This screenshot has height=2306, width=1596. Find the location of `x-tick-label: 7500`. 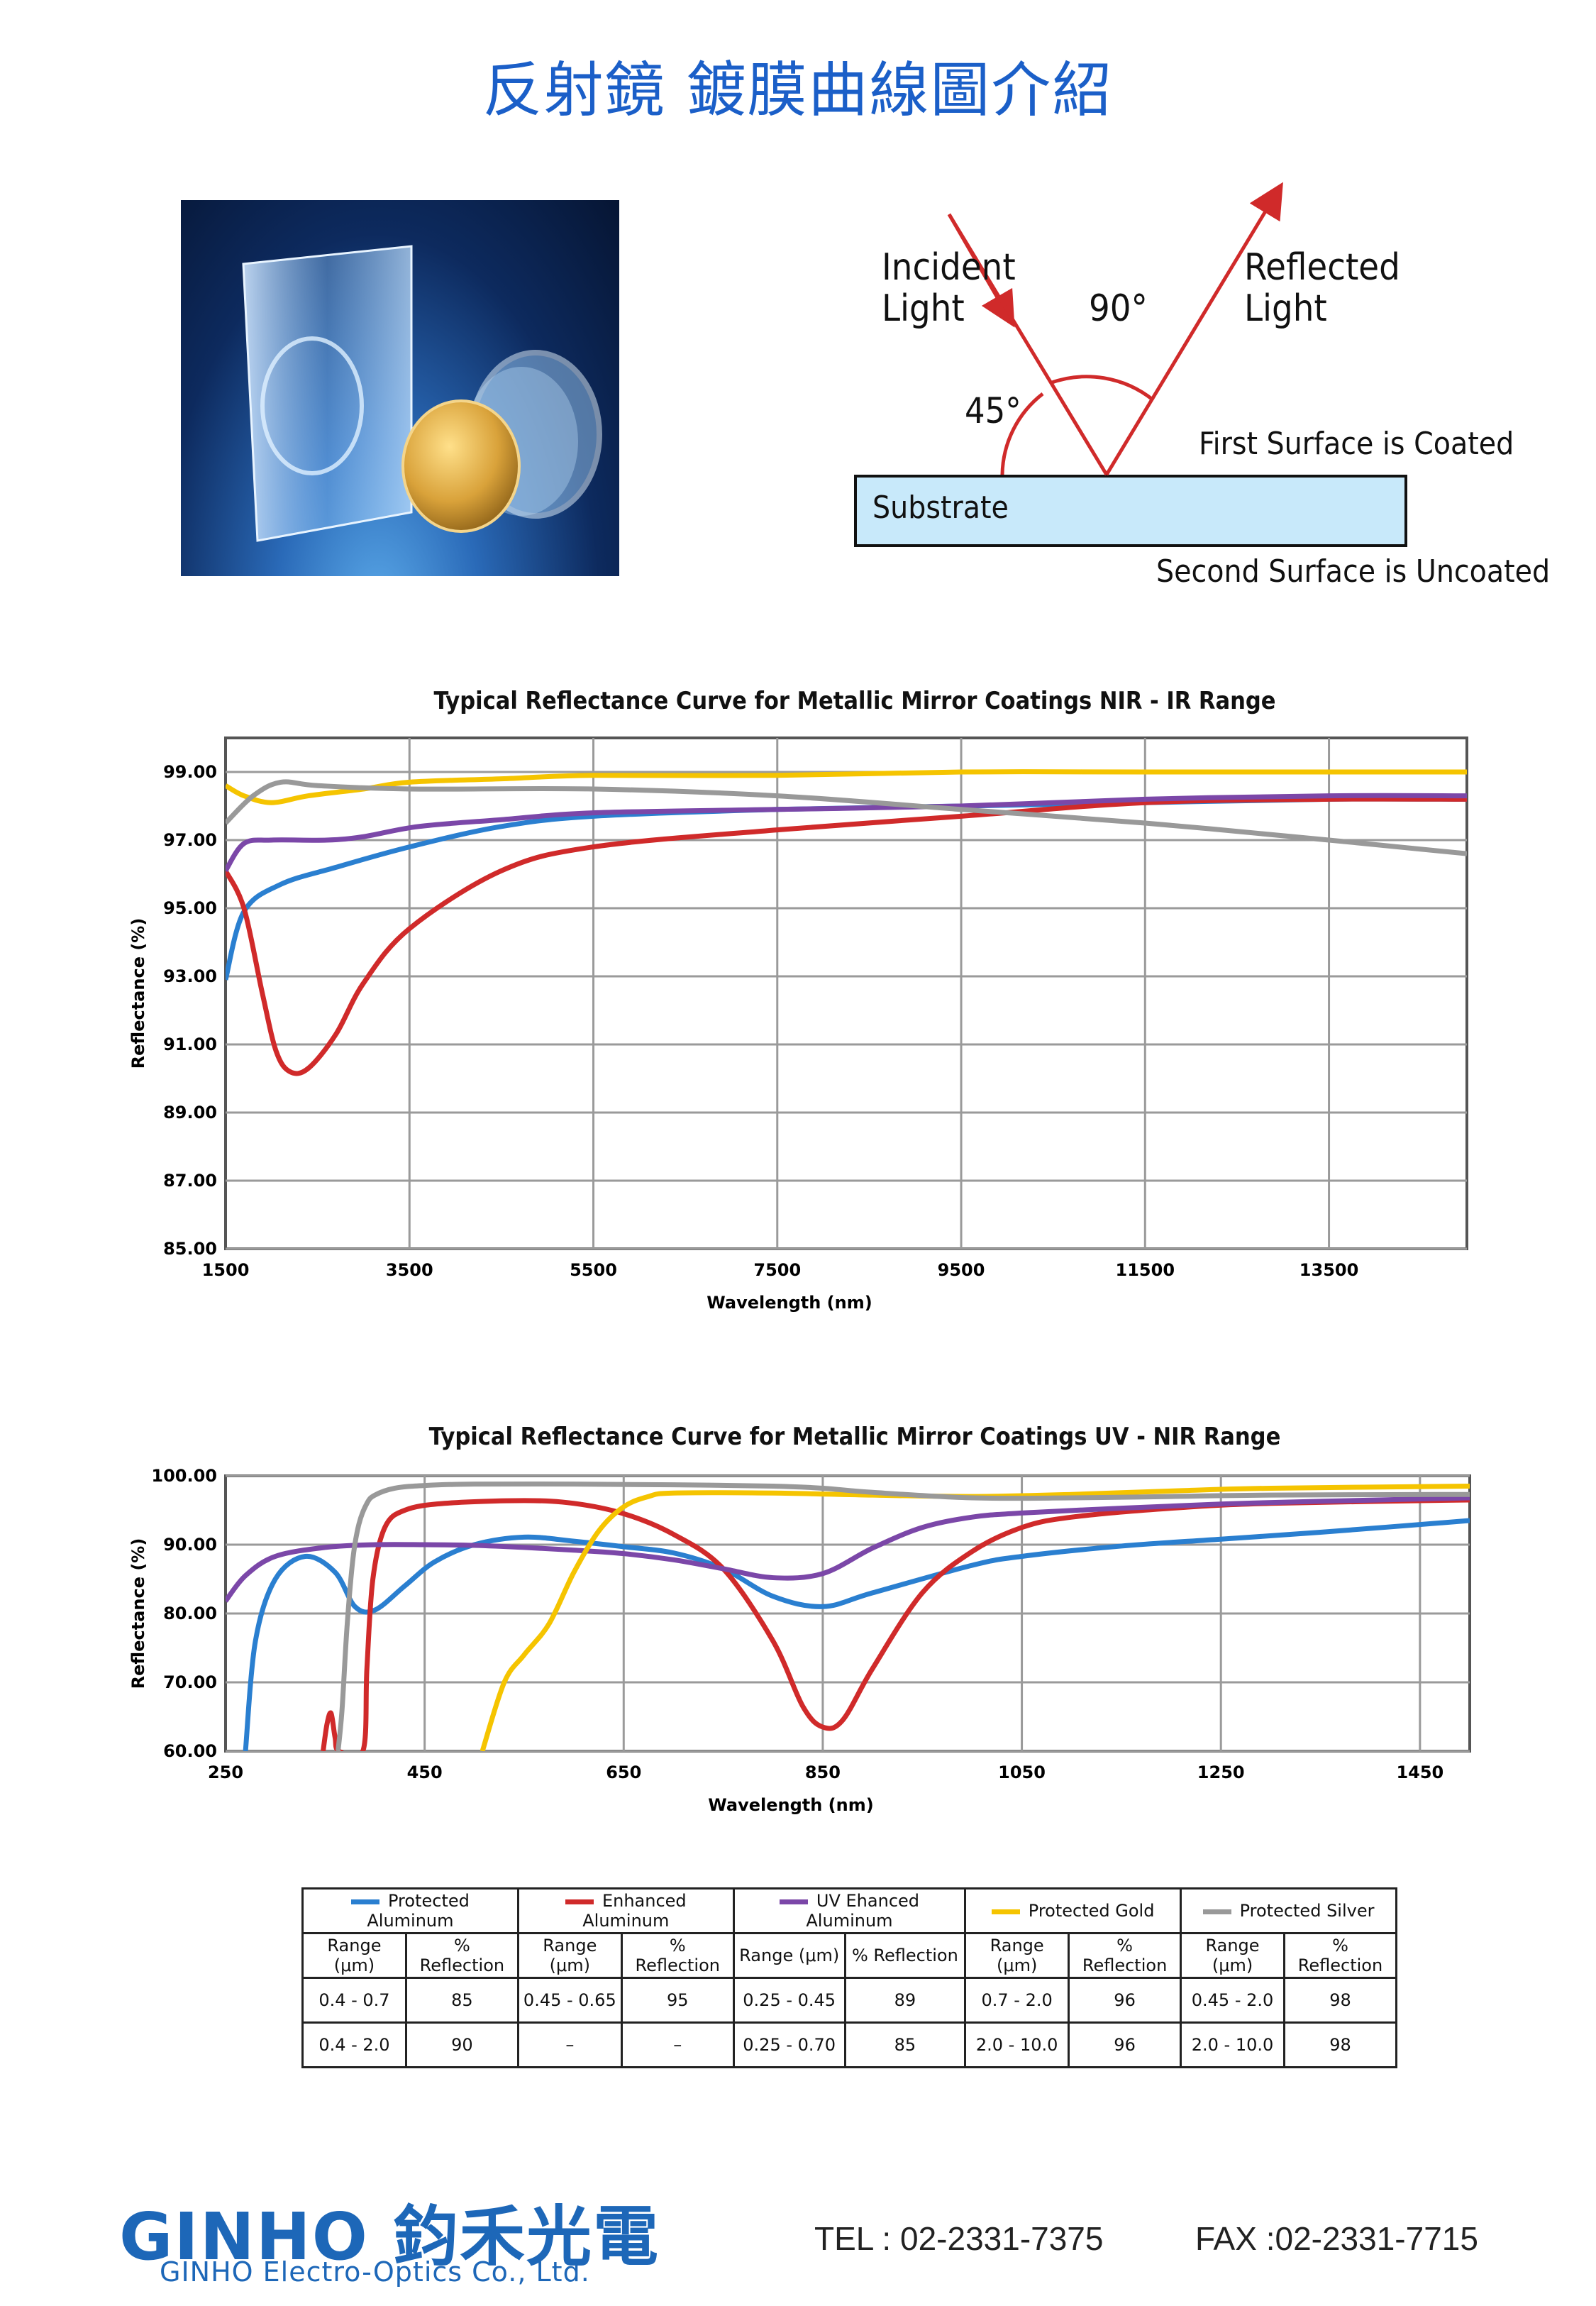

x-tick-label: 7500 is located at coordinates (777, 1270).